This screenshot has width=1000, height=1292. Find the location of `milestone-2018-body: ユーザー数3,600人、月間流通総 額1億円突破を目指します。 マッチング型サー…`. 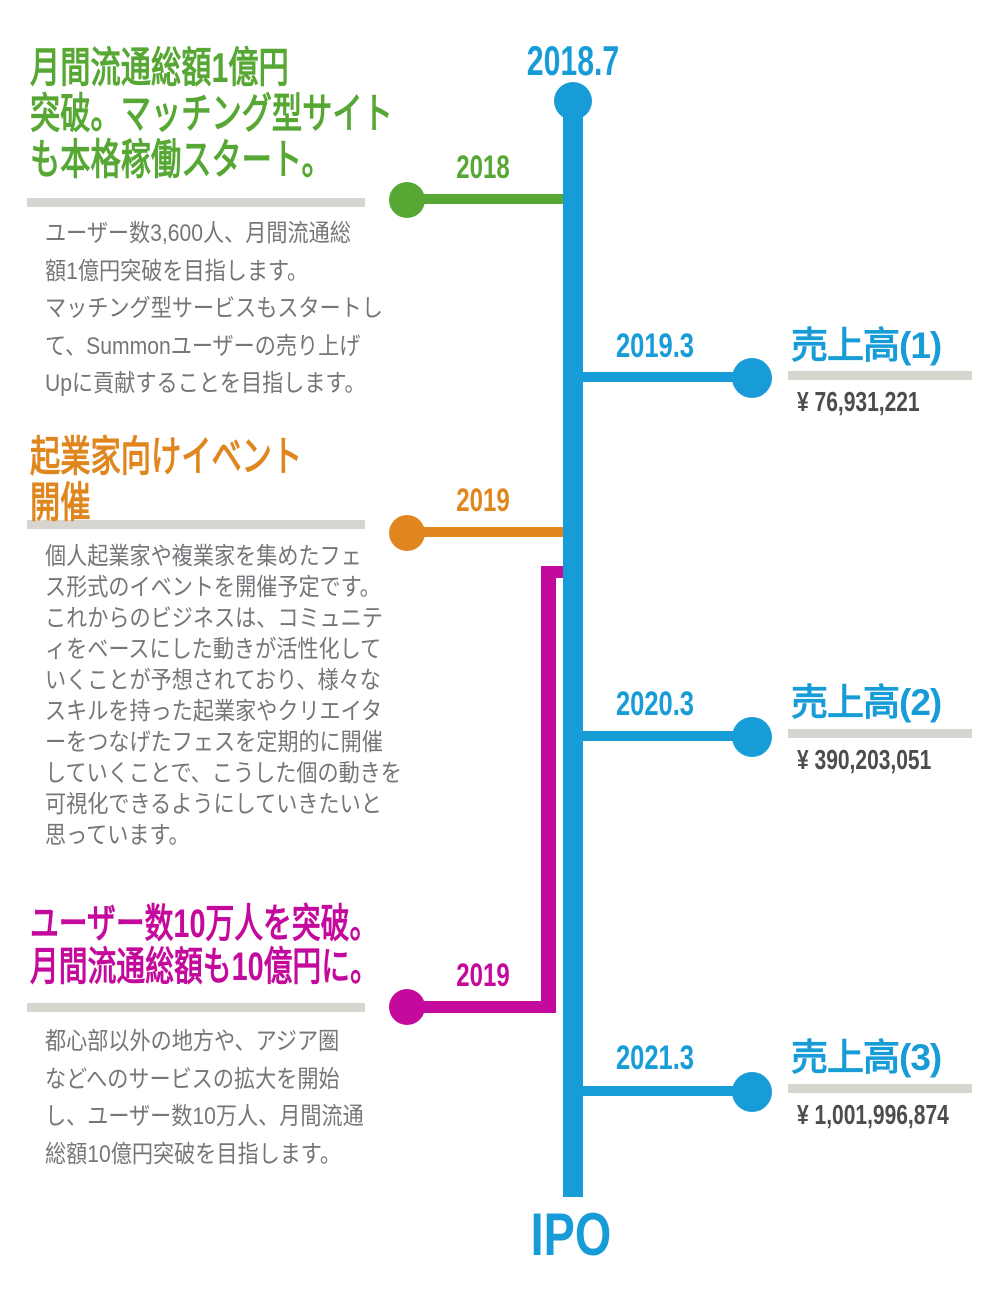

milestone-2018-body: ユーザー数3,600人、月間流通総 額1億円突破を目指します。 マッチング型サー… is located at coordinates (214, 308).